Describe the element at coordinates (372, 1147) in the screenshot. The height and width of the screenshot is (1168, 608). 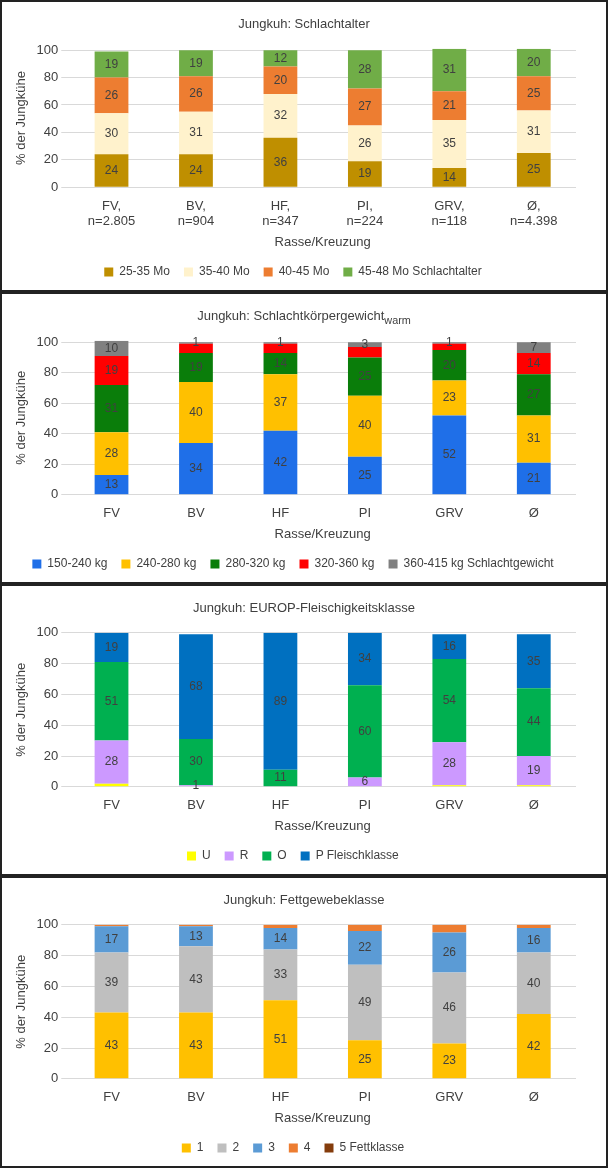
I see `legend-label: 5 Fettklasse` at that location.